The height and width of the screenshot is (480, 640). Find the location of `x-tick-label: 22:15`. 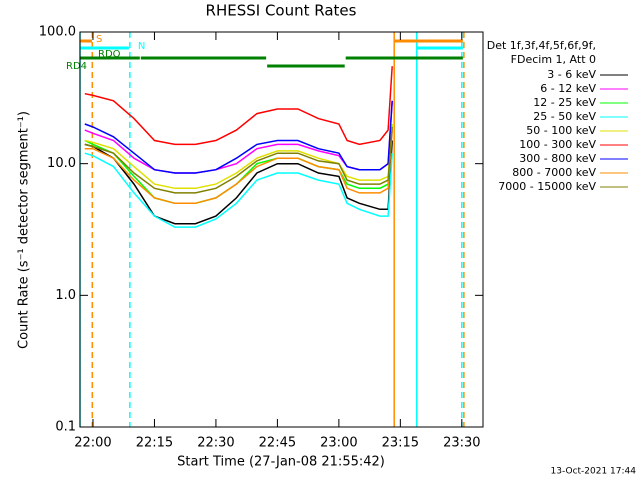

x-tick-label: 22:15 is located at coordinates (154, 443).